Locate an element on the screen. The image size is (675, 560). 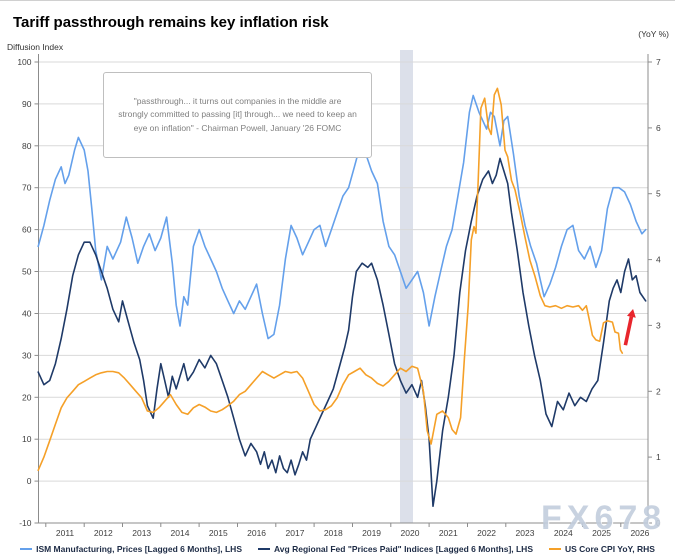
up-arrow-head is located at coordinates (631, 313).